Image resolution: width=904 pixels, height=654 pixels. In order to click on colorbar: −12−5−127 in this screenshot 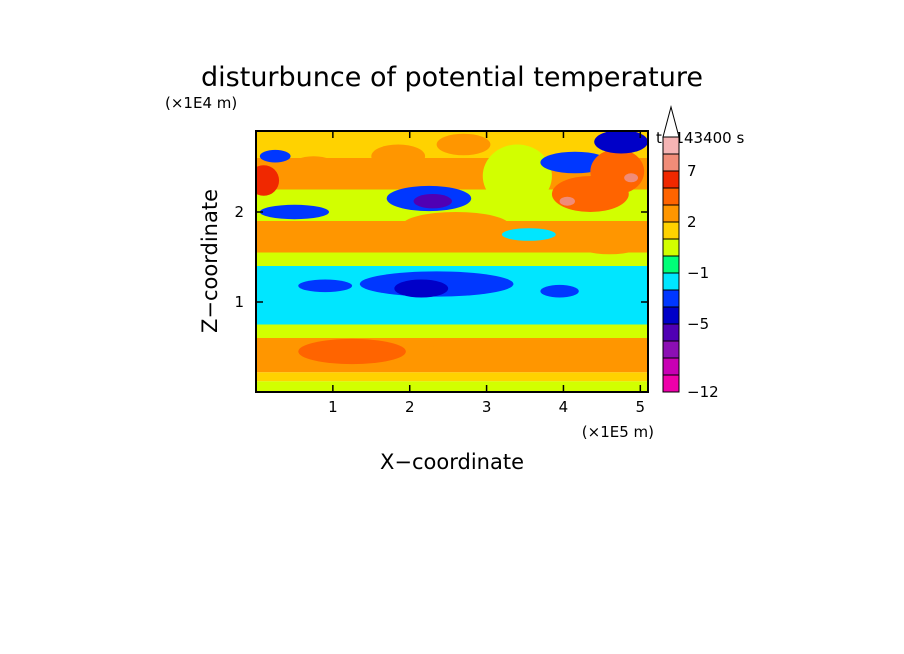, I will do `click(690, 253)`.